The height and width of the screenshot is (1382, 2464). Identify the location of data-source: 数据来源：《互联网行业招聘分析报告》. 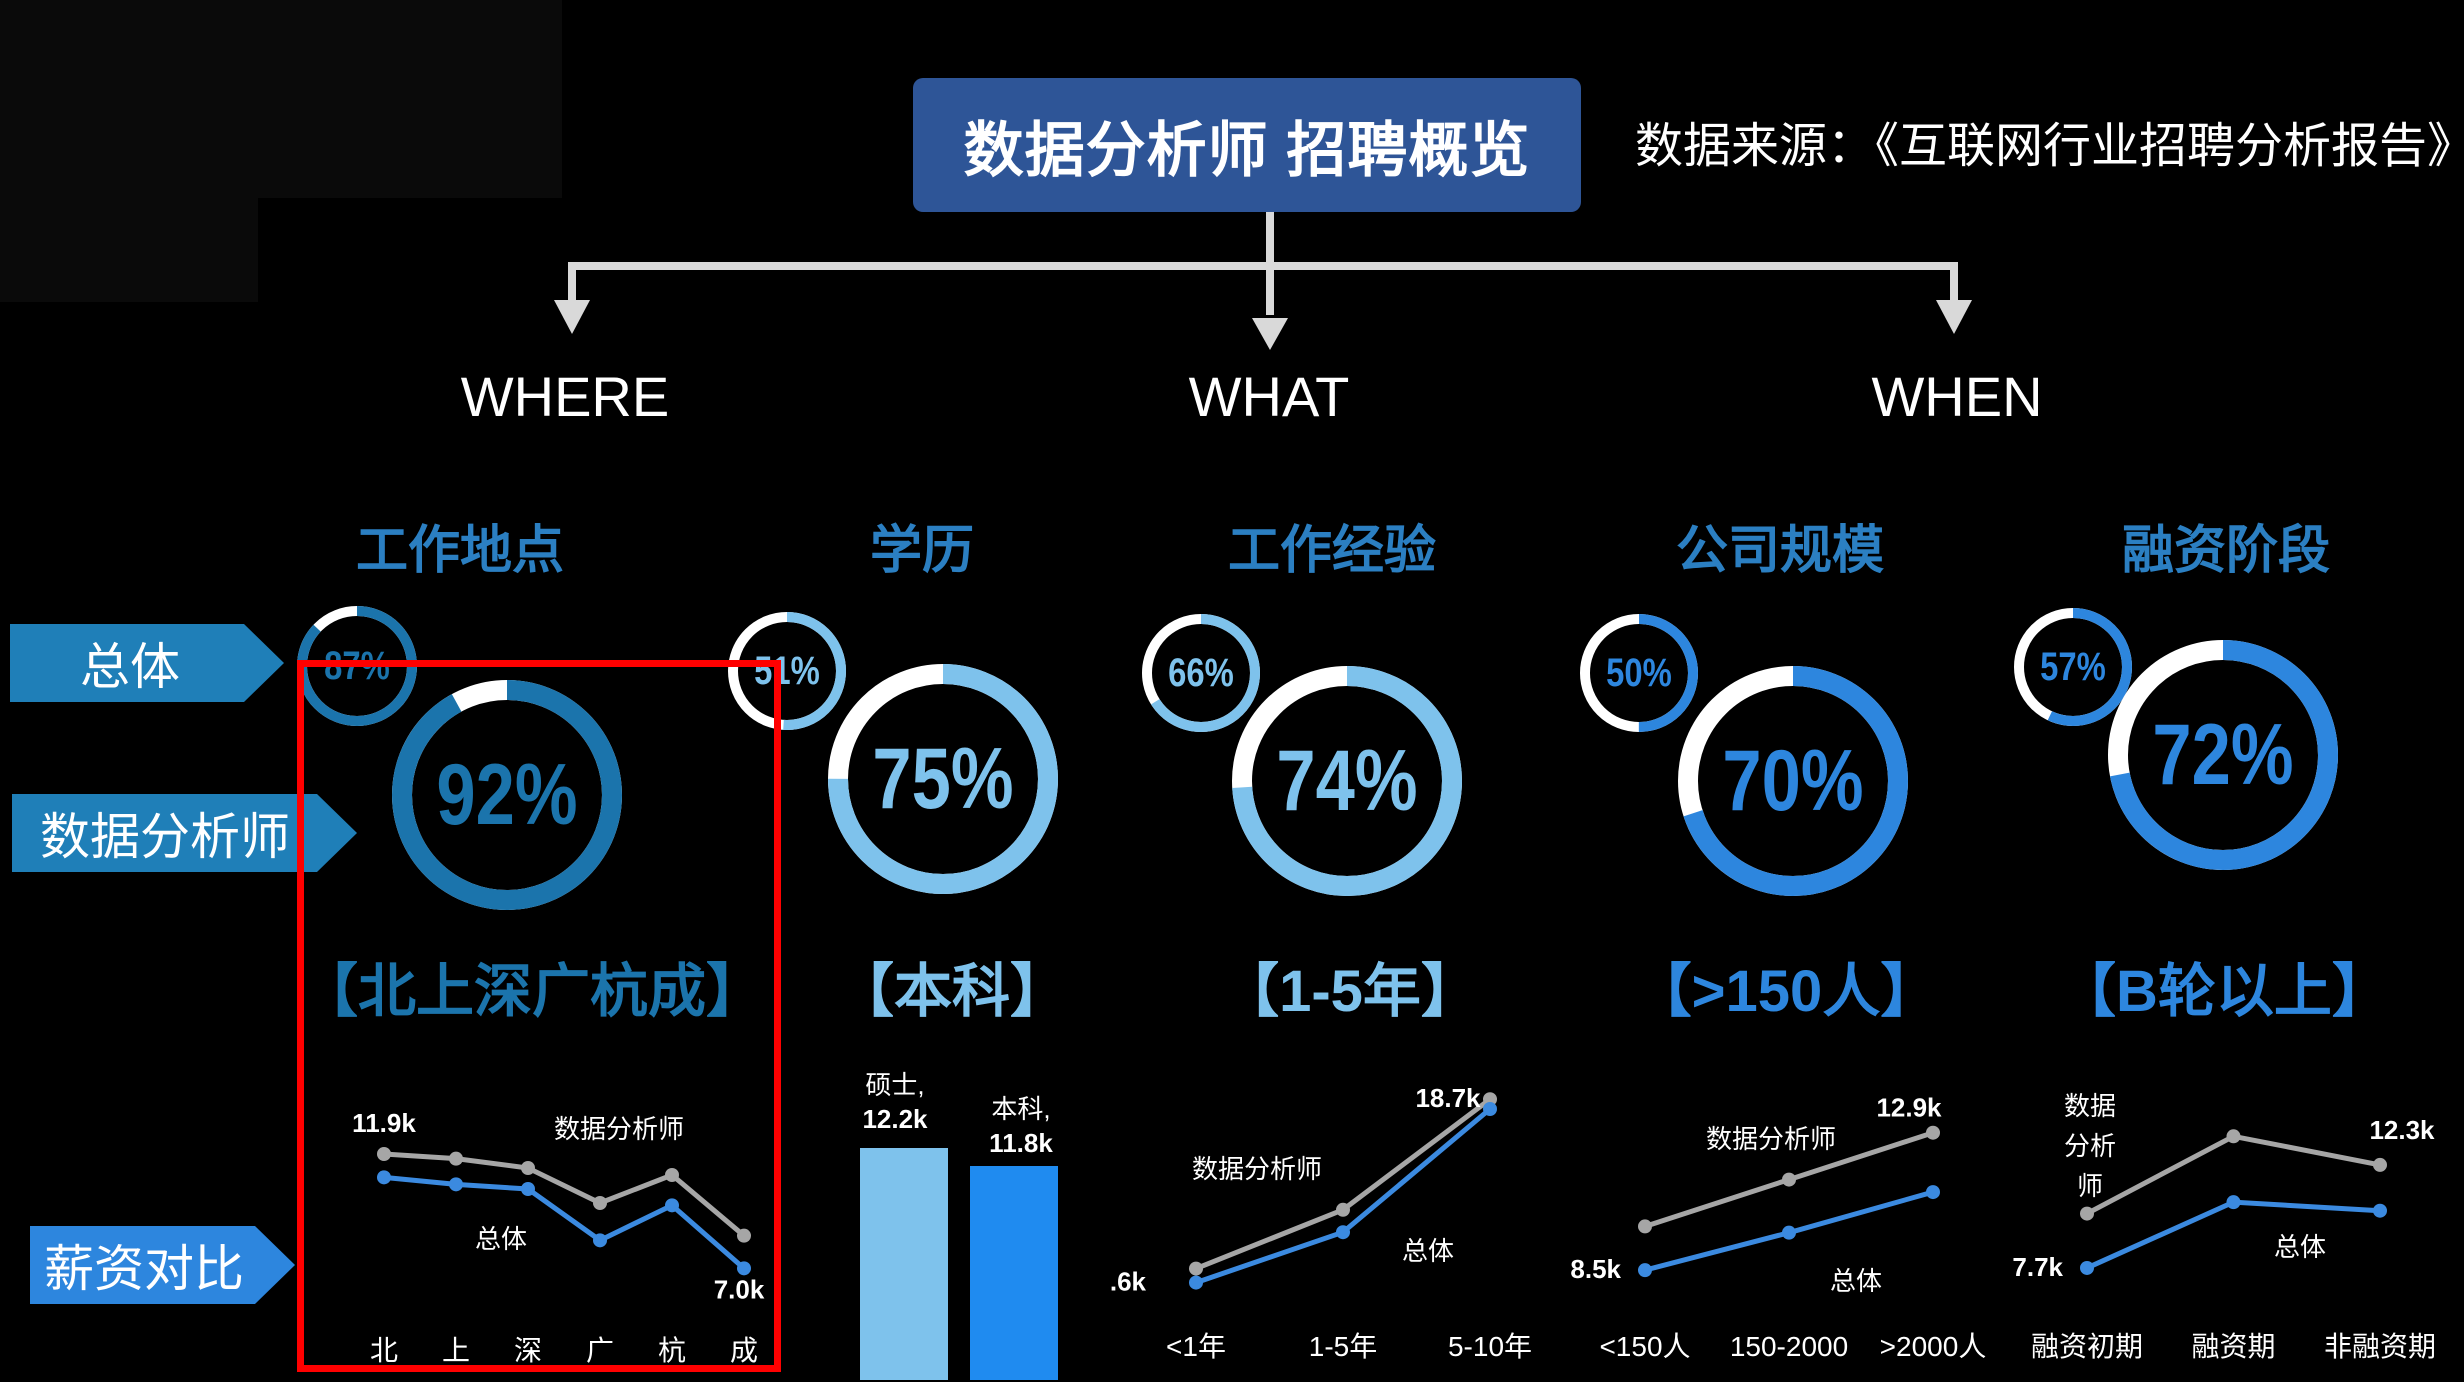
(2049, 146).